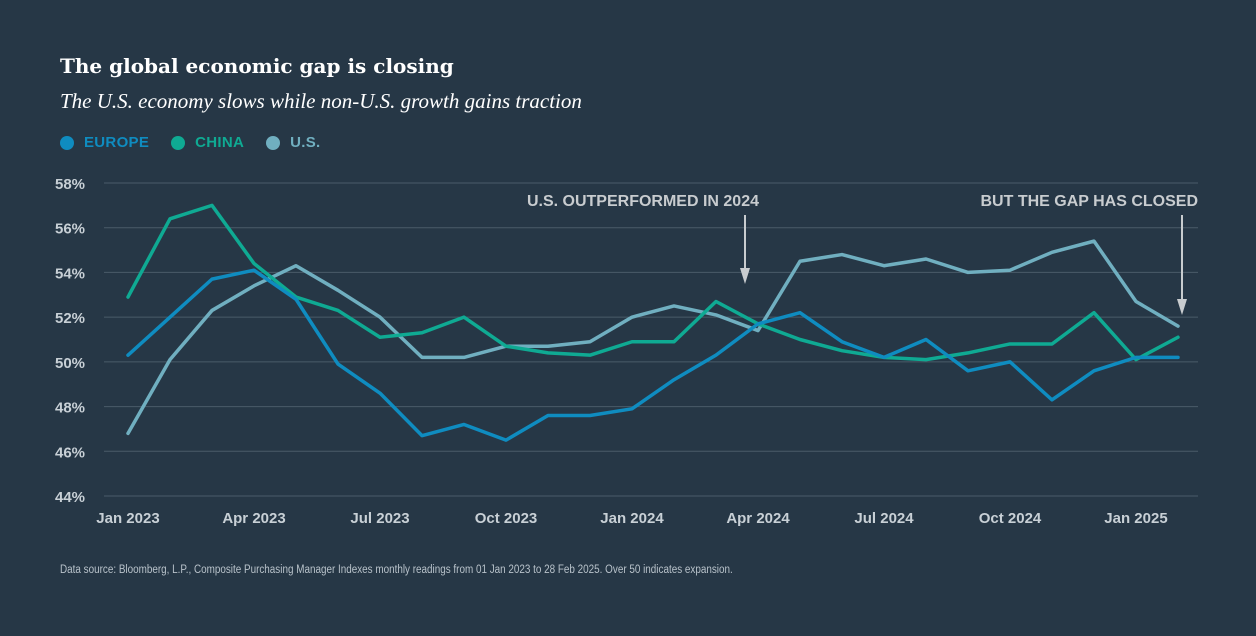 The width and height of the screenshot is (1256, 636). Describe the element at coordinates (70, 184) in the screenshot. I see `y-tick-label: 58%` at that location.